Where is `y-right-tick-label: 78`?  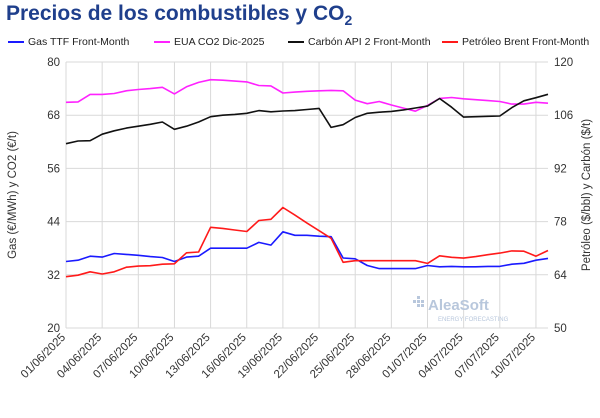 y-right-tick-label: 78 is located at coordinates (560, 223).